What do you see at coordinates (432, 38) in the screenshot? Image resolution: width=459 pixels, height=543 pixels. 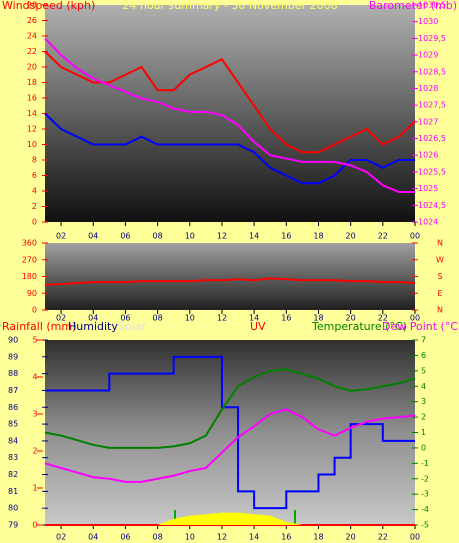 I see `y2-tick-label: 1029,5` at bounding box center [432, 38].